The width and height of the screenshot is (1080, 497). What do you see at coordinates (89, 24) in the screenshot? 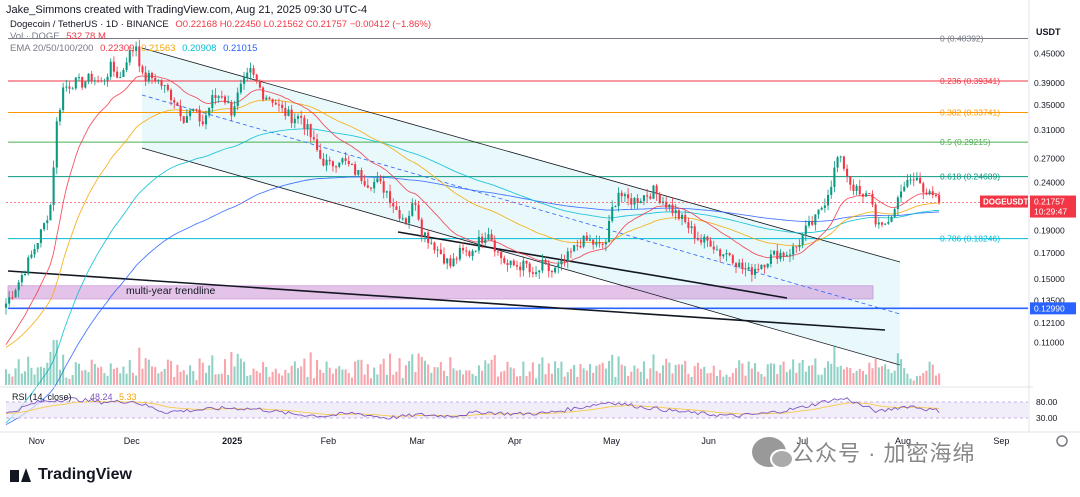
I see `symbol-title: Dogecoin / TetherUS · 1D · BINANCE` at bounding box center [89, 24].